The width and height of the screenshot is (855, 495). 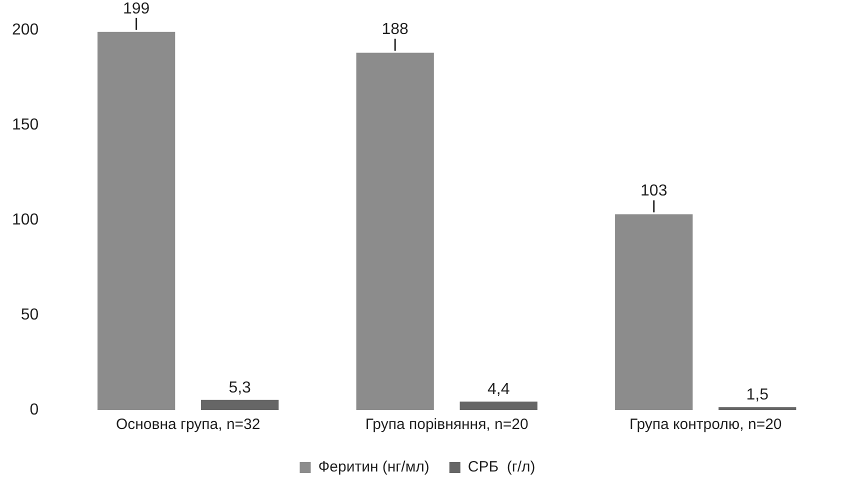 I want to click on y-tick-label: 0, so click(x=34, y=409).